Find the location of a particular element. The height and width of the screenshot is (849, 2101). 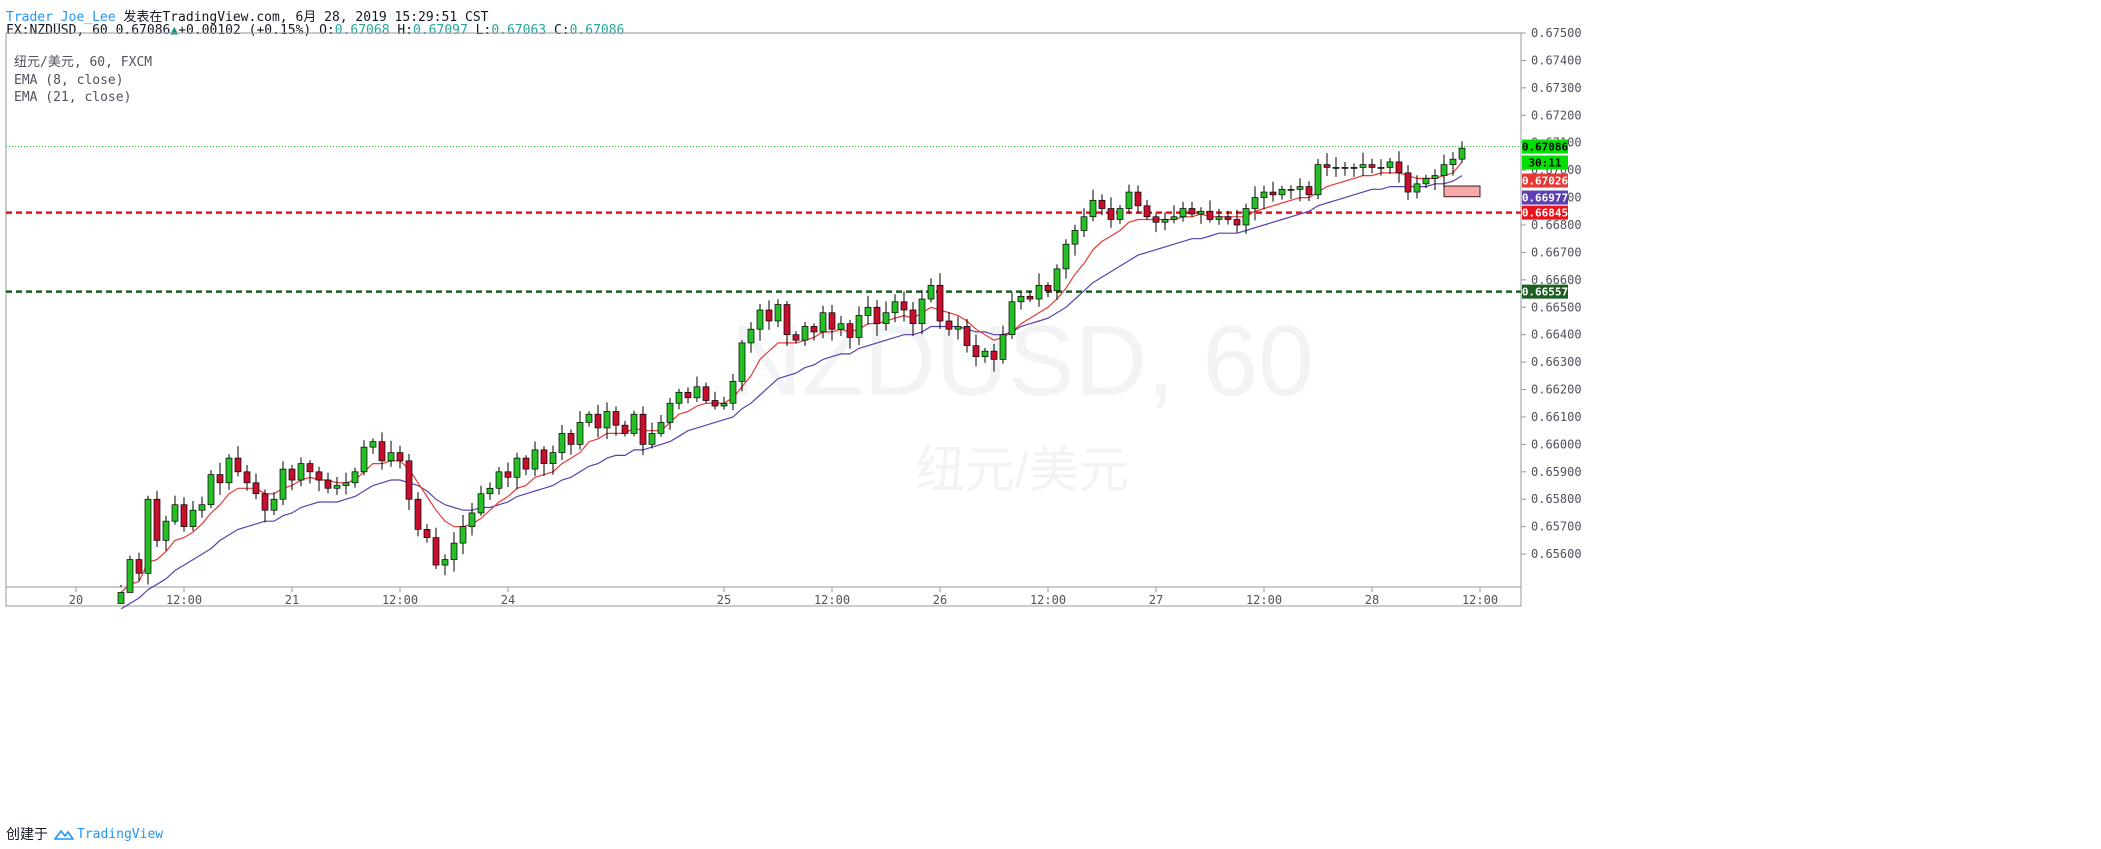

open-value: 0.67068 is located at coordinates (362, 30).